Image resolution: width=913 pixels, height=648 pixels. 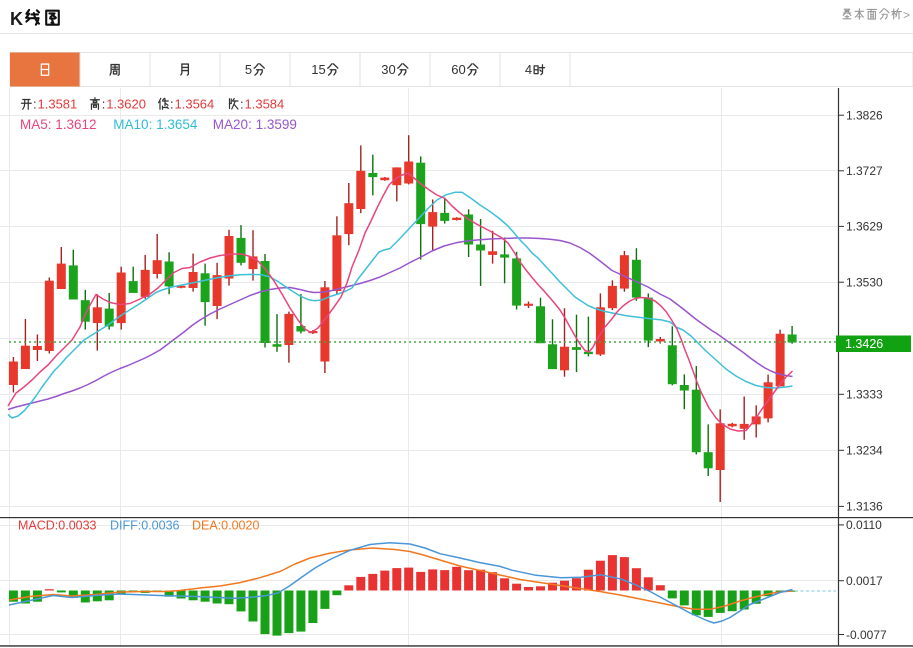 What do you see at coordinates (255, 124) in the screenshot?
I see `svg-text: MA20: 1.3599` at bounding box center [255, 124].